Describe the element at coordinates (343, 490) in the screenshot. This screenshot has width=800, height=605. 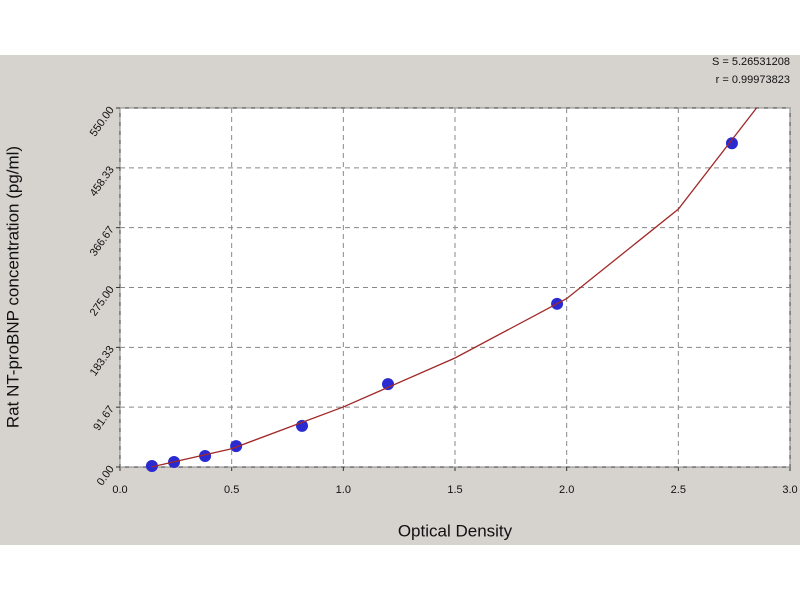
I see `x-tick-label: 1.0` at that location.